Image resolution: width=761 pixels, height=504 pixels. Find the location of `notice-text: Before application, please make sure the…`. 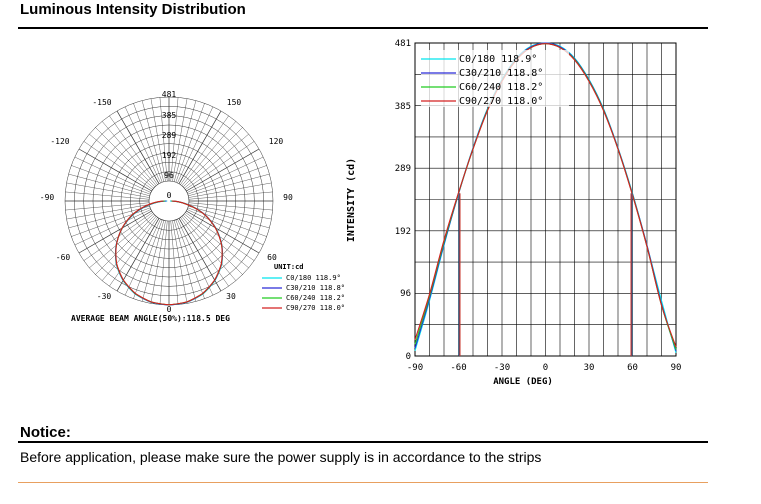

notice-text: Before application, please make sure the… is located at coordinates (281, 457).